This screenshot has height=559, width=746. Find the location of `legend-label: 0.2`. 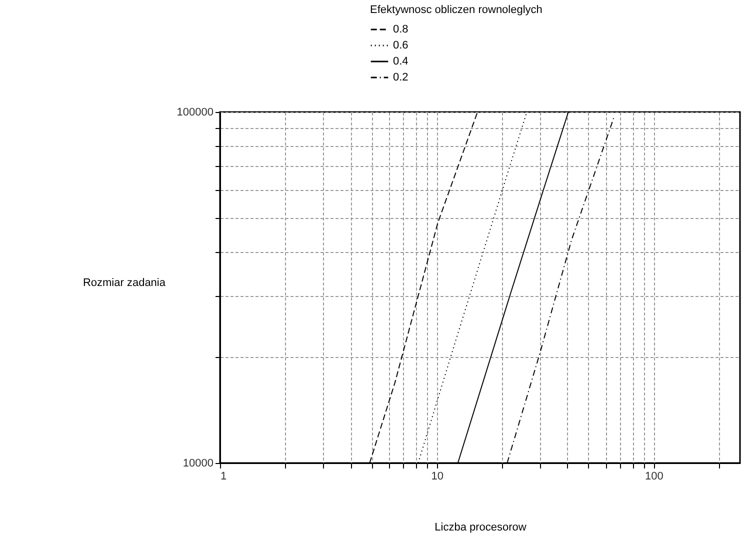

legend-label: 0.2 is located at coordinates (400, 78).